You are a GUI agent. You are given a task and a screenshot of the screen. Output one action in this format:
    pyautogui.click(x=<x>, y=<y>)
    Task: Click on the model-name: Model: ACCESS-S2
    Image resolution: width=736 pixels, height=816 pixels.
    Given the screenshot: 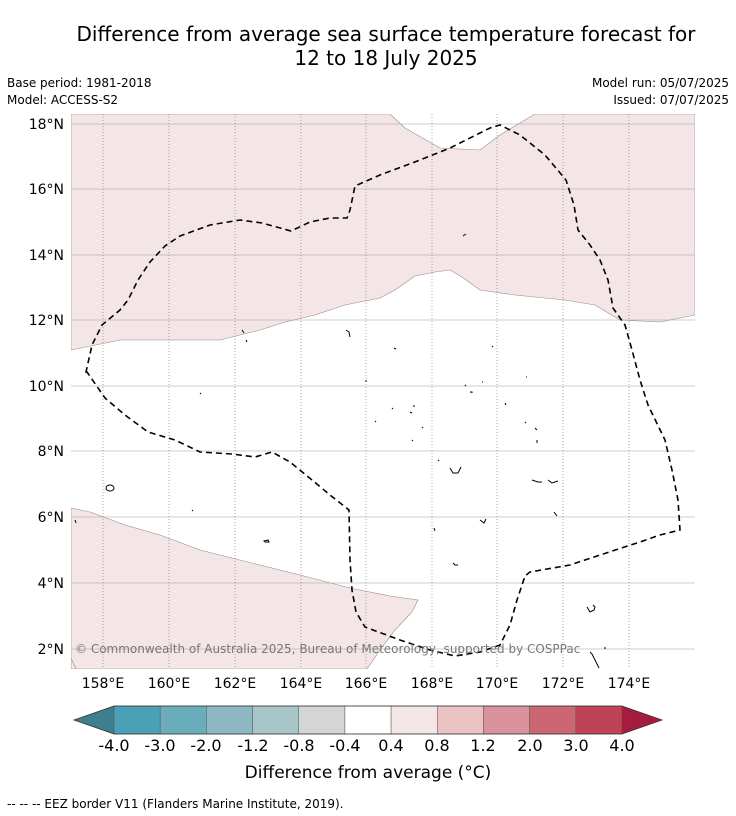 What is the action you would take?
    pyautogui.click(x=63, y=100)
    